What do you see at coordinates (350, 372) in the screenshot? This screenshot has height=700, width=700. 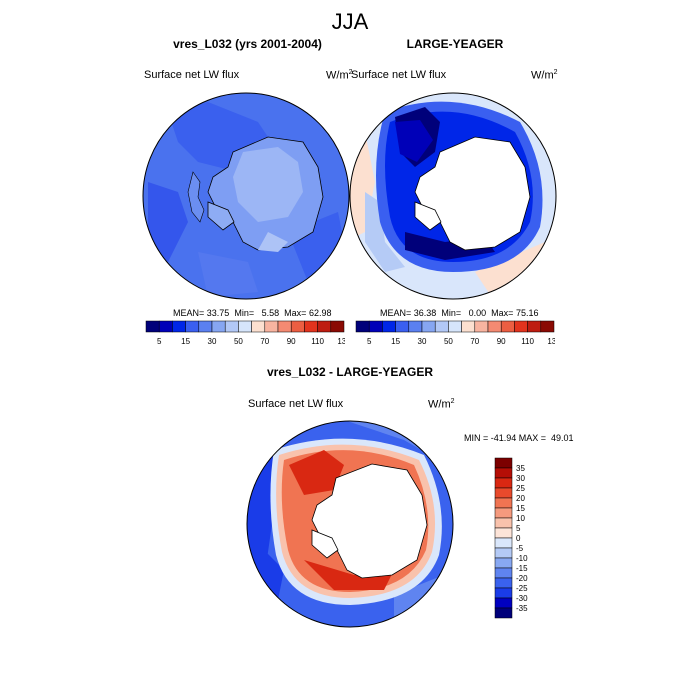 I see `panel3-title: vres_L032 - LARGE-YEAGER` at bounding box center [350, 372].